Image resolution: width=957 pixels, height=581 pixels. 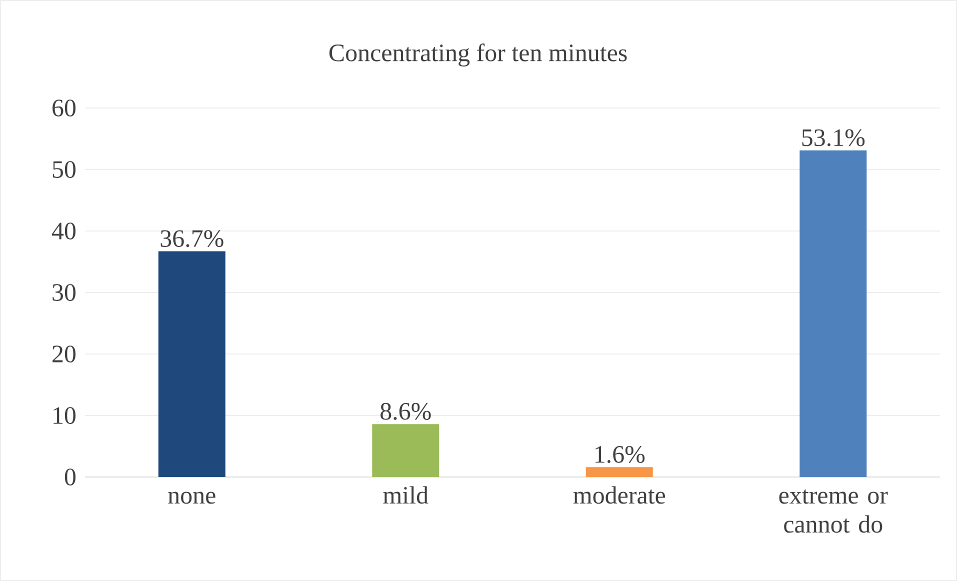 What do you see at coordinates (405, 495) in the screenshot?
I see `x-tick-label: mild` at bounding box center [405, 495].